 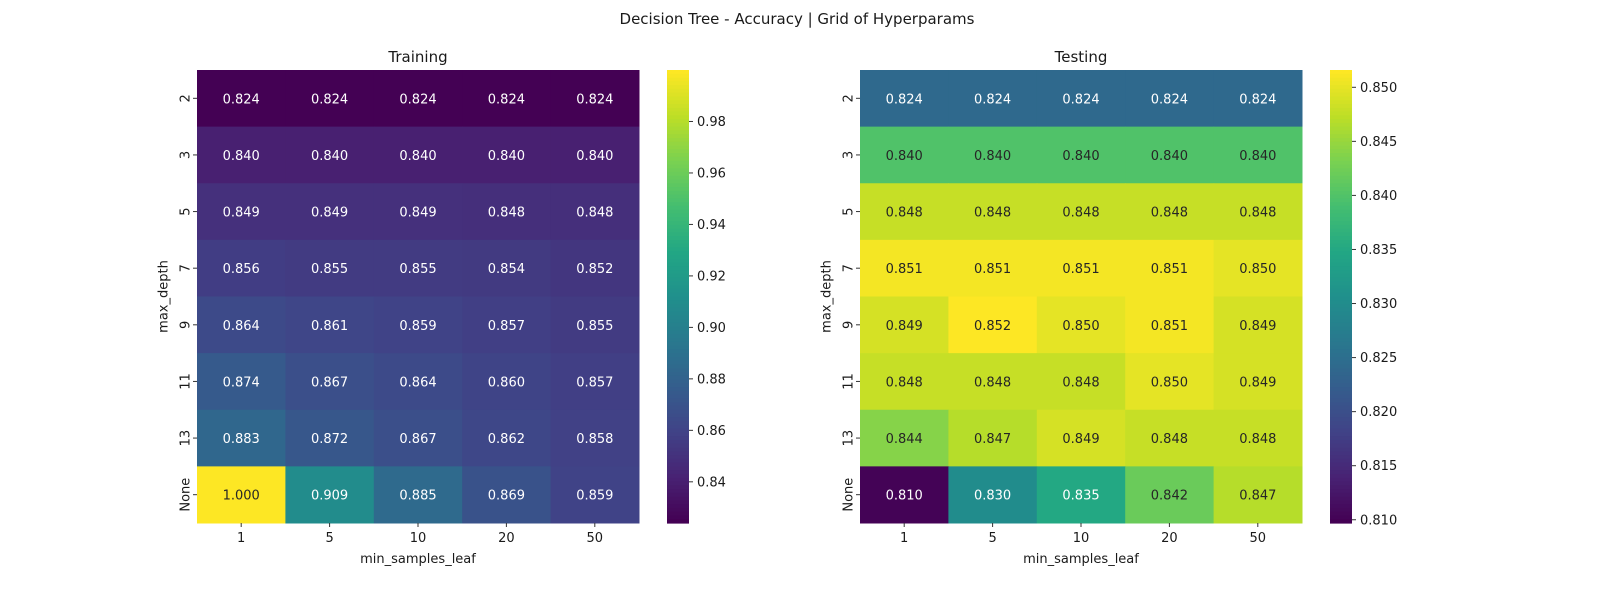 What do you see at coordinates (329, 269) in the screenshot?
I see `training-cell-label-r3-c1: 0.855` at bounding box center [329, 269].